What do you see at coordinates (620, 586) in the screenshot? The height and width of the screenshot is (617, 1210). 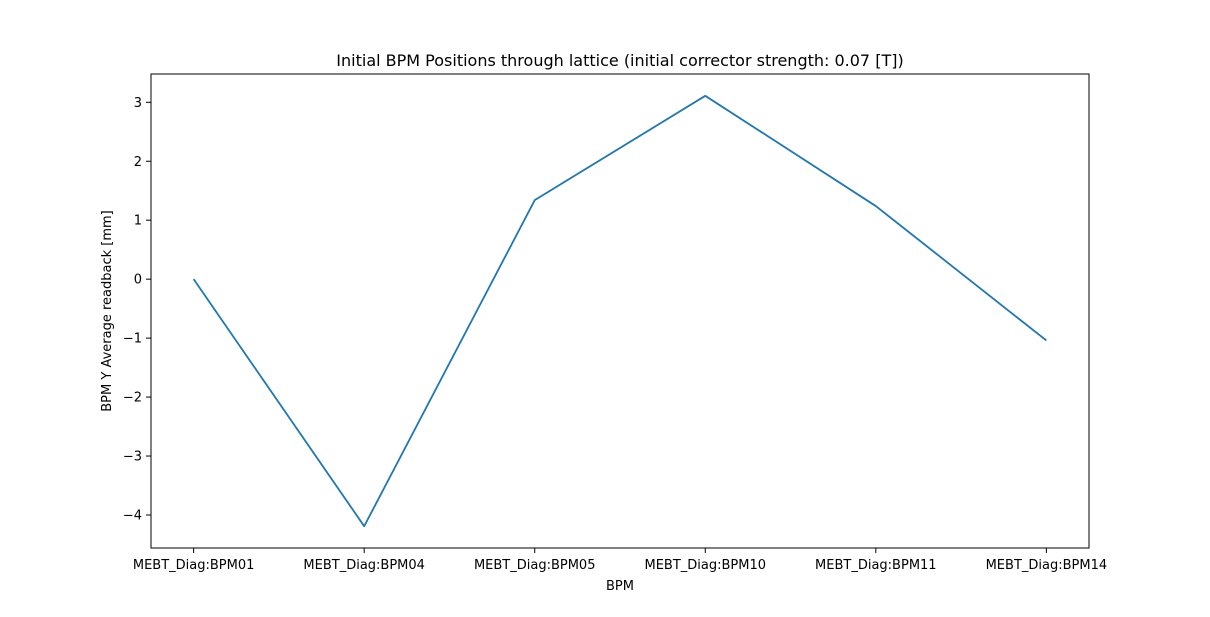 I see `x-axis-label: BPM` at bounding box center [620, 586].